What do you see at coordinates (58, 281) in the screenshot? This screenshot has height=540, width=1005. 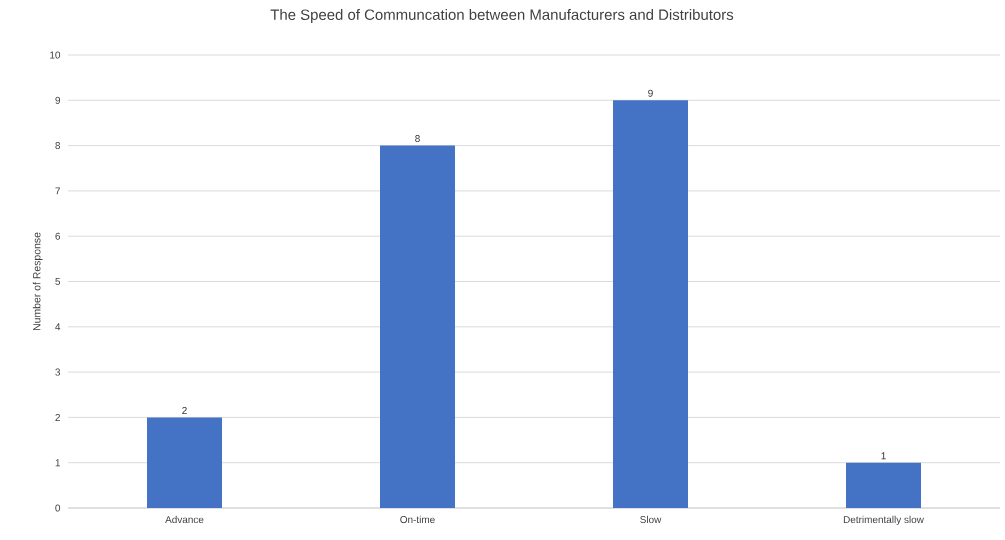 I see `y-tick-label: 5` at bounding box center [58, 281].